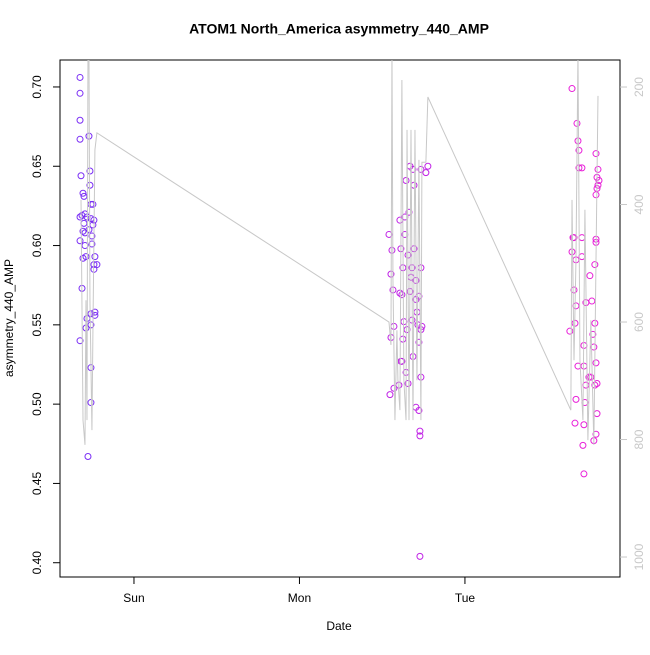 The image size is (650, 655). Describe the element at coordinates (37, 404) in the screenshot. I see `y-tick-label: 0.50` at that location.